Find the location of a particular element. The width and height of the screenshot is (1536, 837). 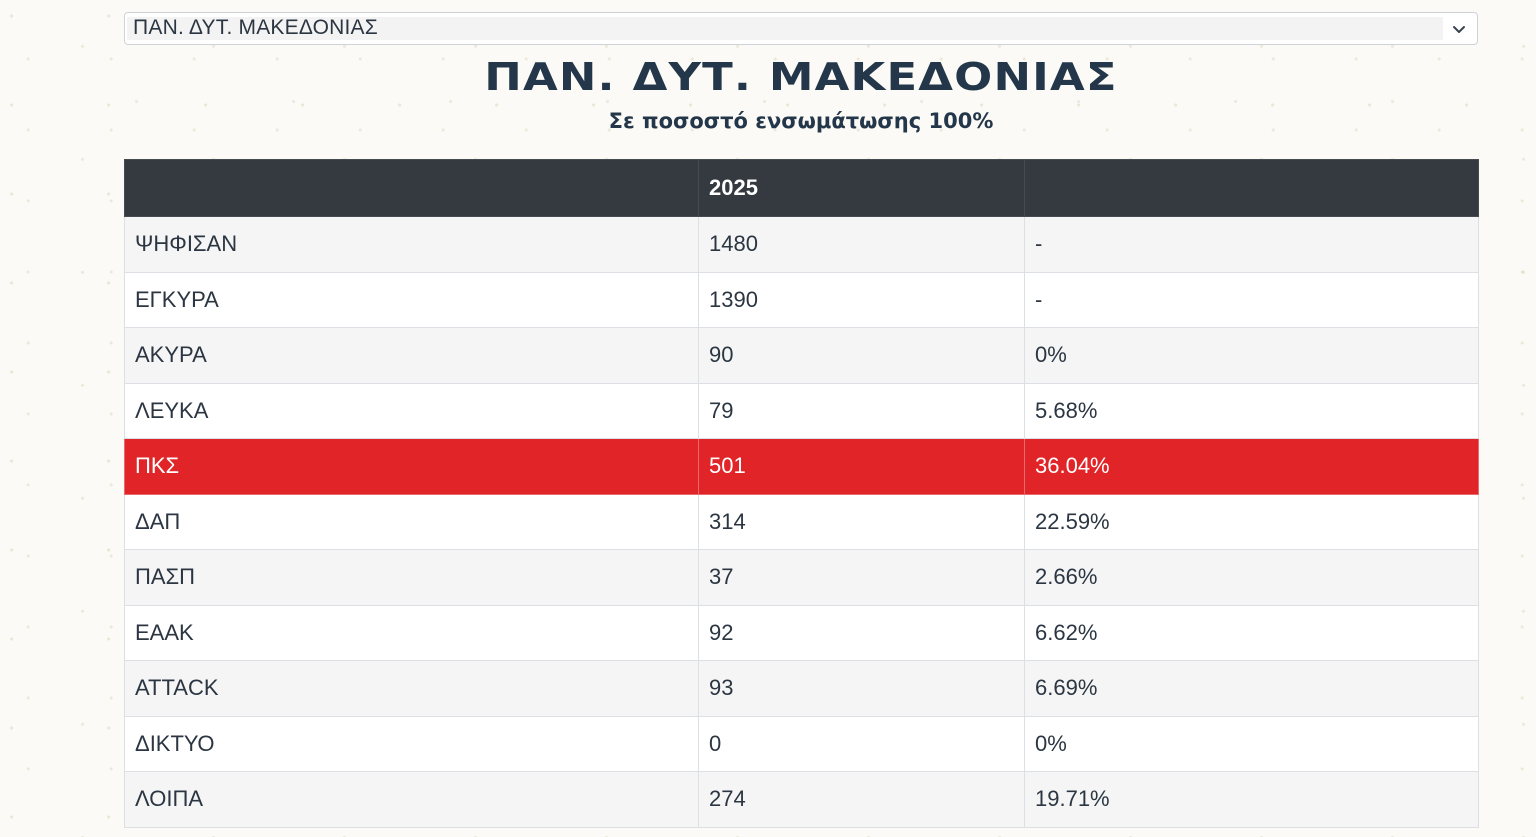

page-title: ΠΑΝ. ΔΥΤ. ΜΑΚΕΔΟΝΙΑΣ is located at coordinates (801, 77).